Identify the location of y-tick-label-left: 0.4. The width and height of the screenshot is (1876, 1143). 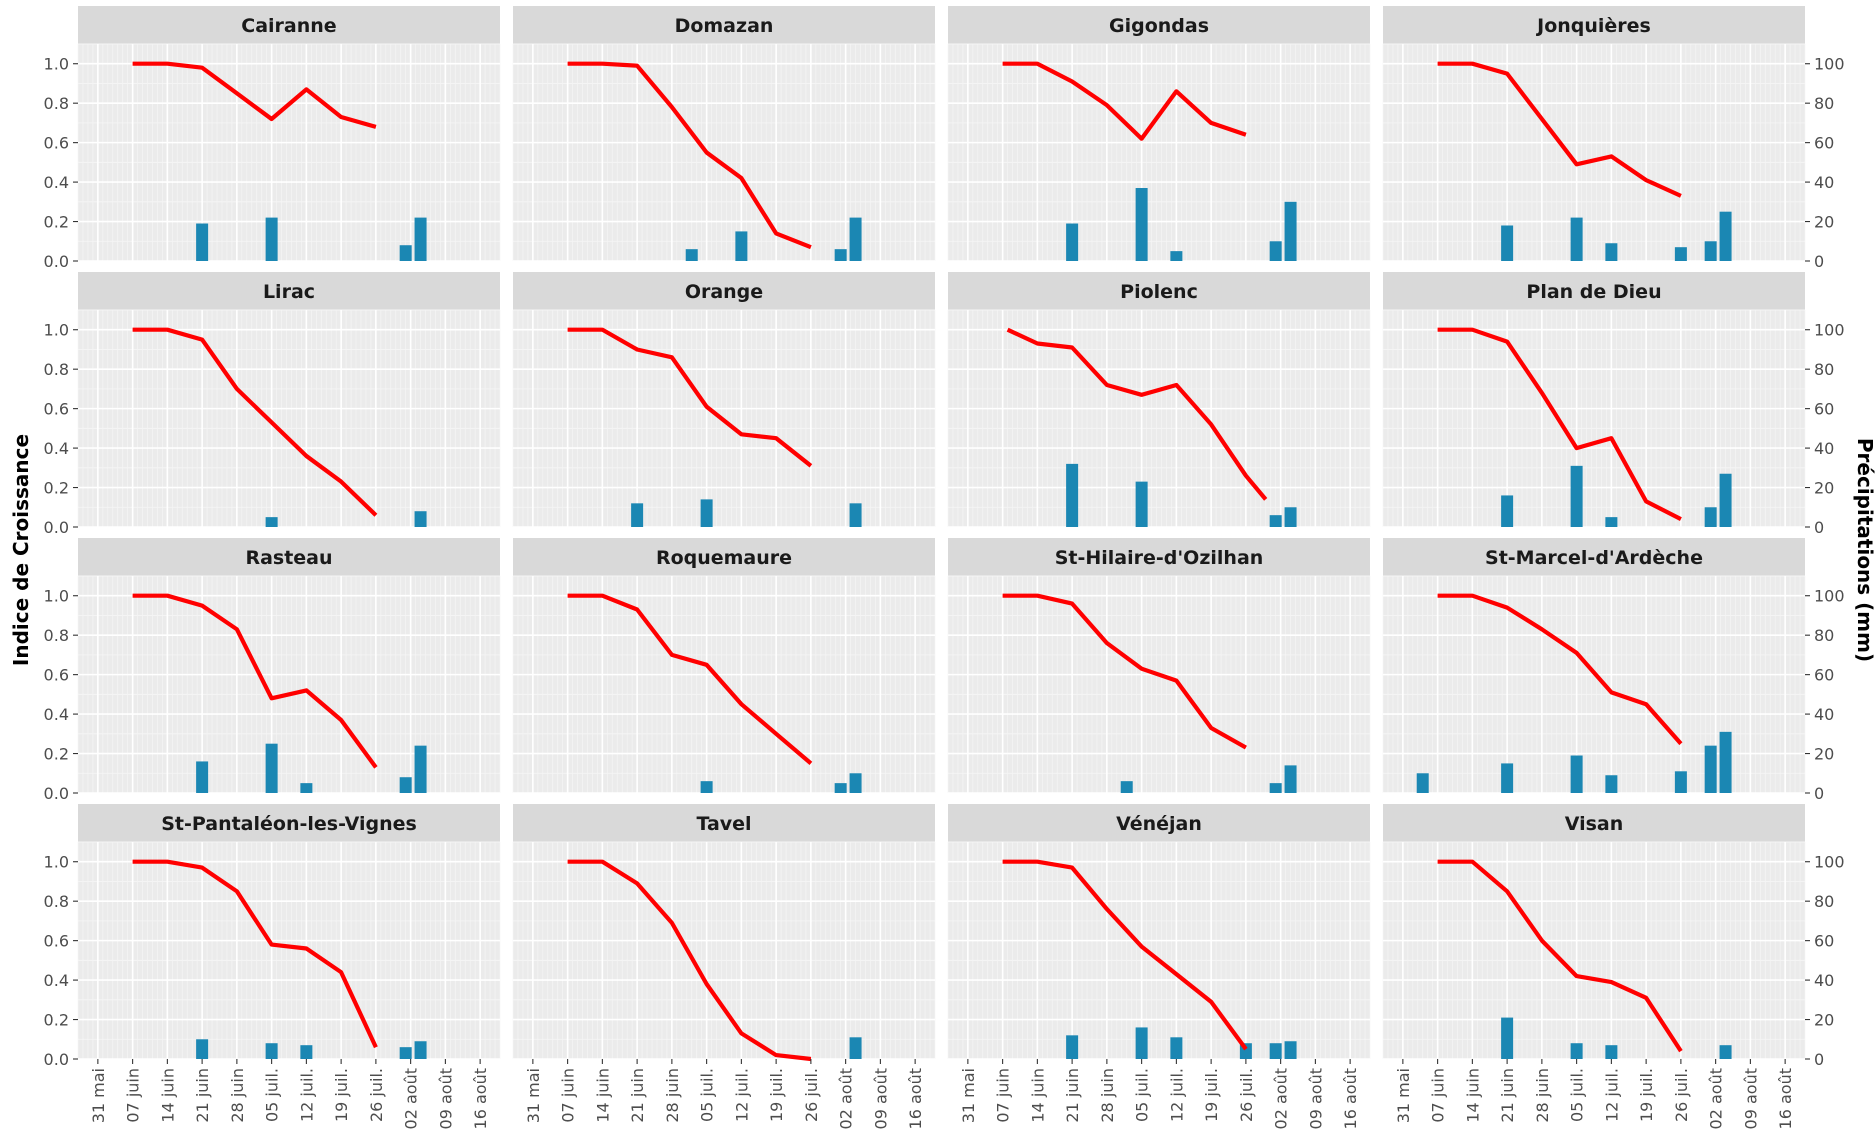
(56, 980).